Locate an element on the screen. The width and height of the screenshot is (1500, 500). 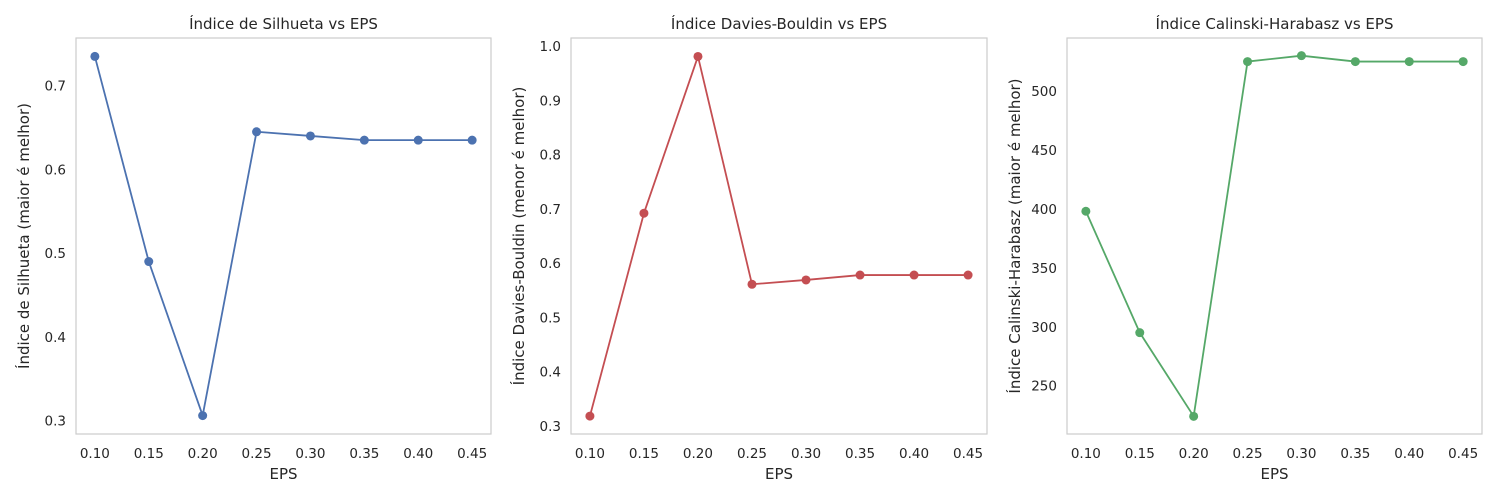
y-tick-label: 0.8 is located at coordinates (550, 156).